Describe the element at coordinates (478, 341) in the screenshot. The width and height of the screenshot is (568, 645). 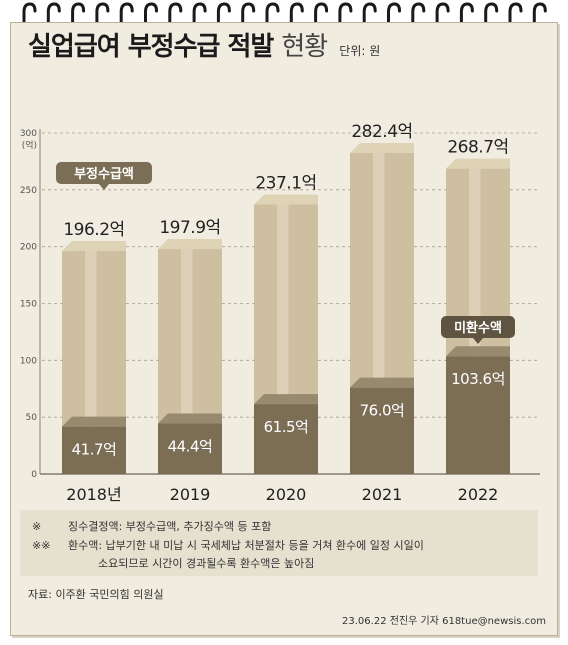
I see `callout-unrecovered-pointer` at that location.